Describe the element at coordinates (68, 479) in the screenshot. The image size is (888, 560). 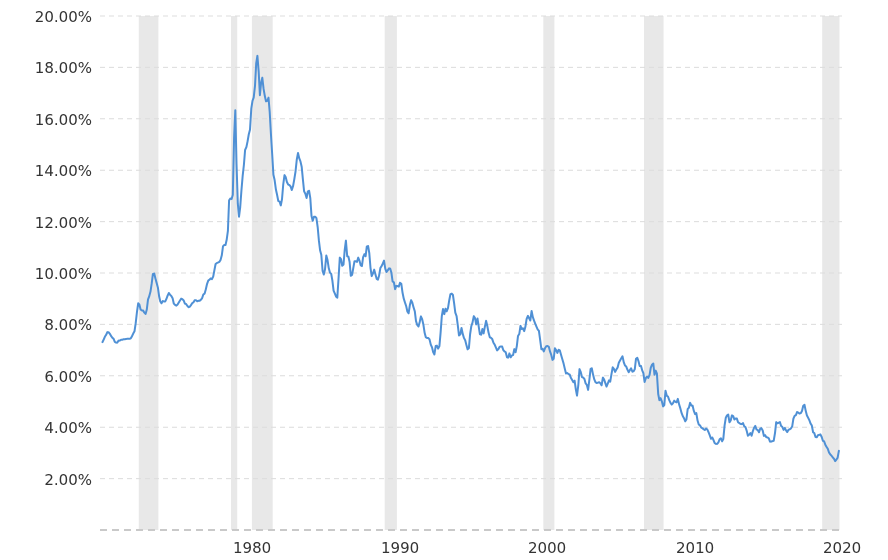
I see `y-axis-tick-label: 2.00%` at that location.